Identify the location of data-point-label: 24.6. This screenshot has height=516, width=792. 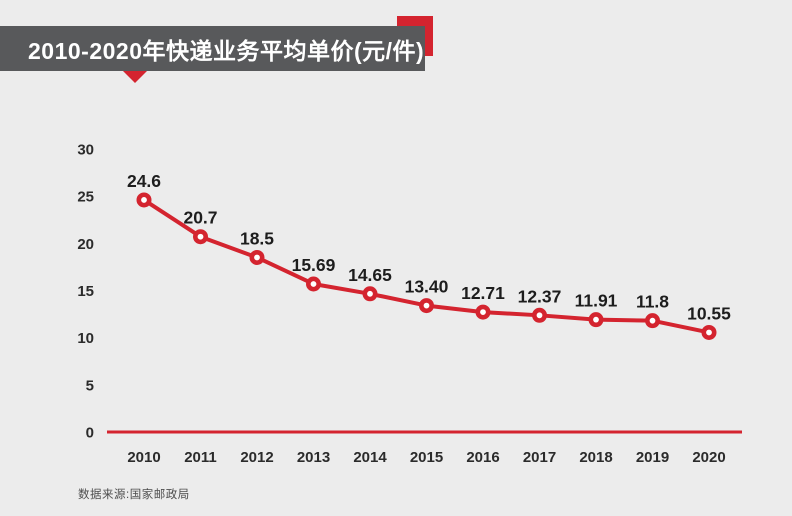
(144, 181).